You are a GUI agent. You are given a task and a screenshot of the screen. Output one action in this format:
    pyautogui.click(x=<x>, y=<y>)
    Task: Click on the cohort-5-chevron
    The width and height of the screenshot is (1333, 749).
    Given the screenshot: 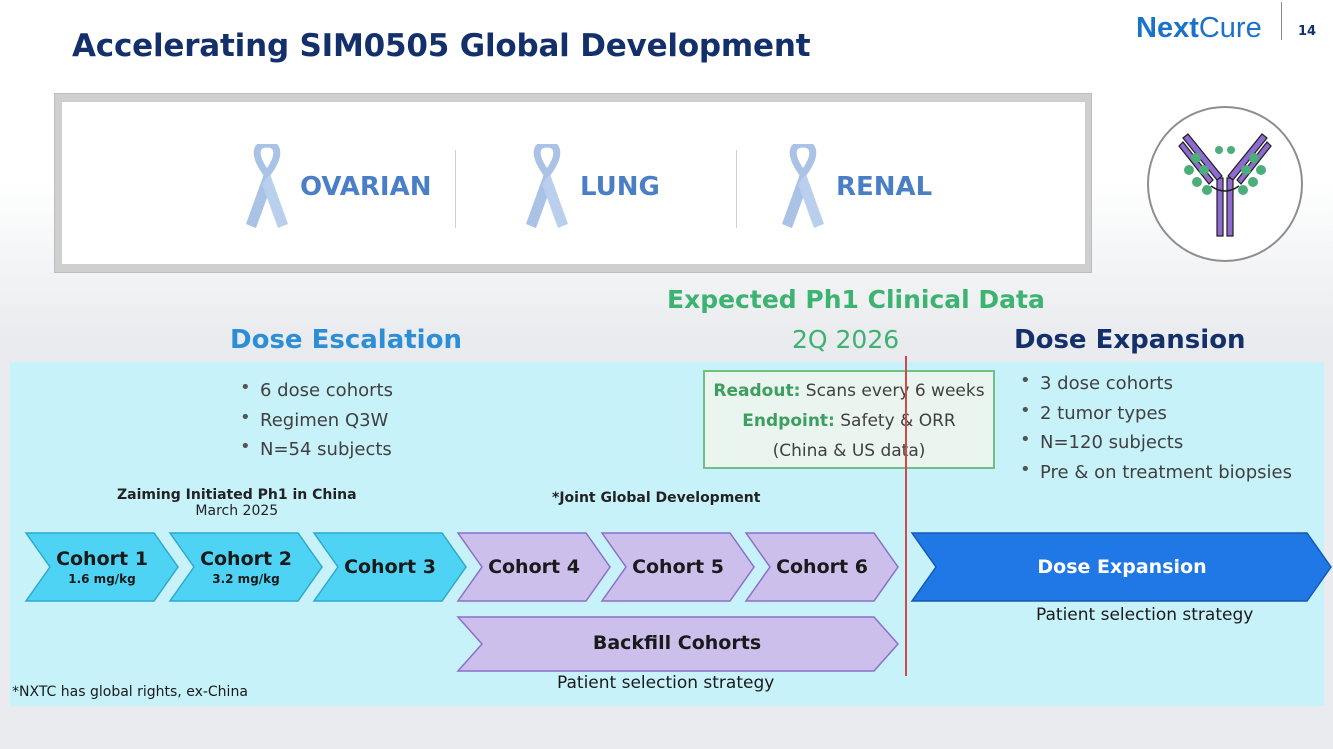 What is the action you would take?
    pyautogui.click(x=677, y=567)
    